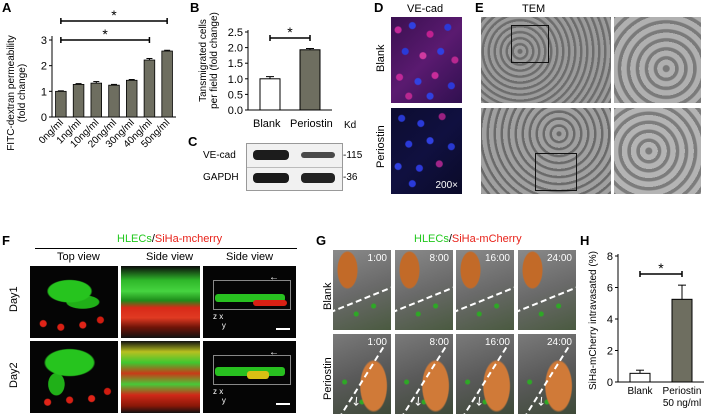  I want to click on axis-z-label-day2: z, so click(215, 391).